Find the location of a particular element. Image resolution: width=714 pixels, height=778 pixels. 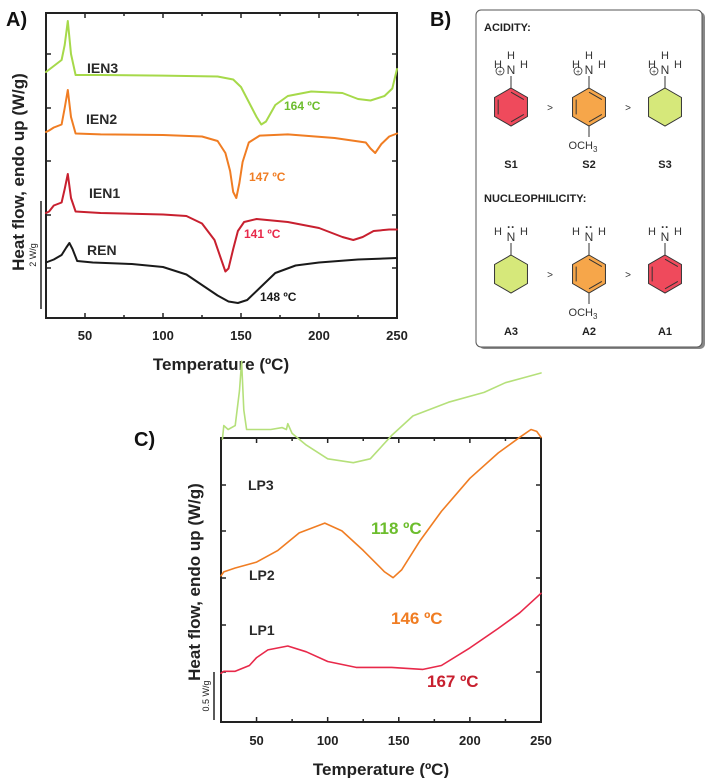

x-tick-label: 200 is located at coordinates (319, 335).